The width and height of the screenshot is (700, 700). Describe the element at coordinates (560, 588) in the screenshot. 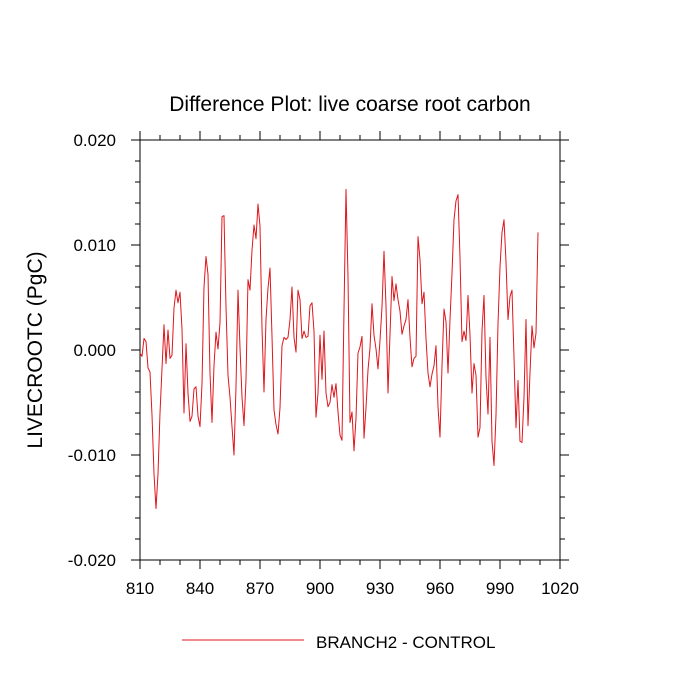

I see `x-tick-label: 1020` at that location.